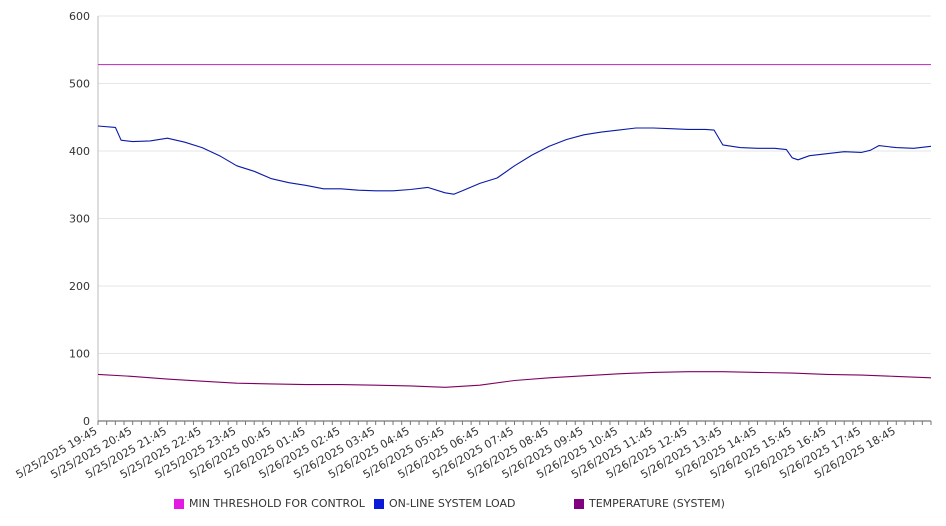 The width and height of the screenshot is (946, 526). I want to click on legend-item-system-load: ON-LINE SYSTEM LOAD, so click(444, 503).